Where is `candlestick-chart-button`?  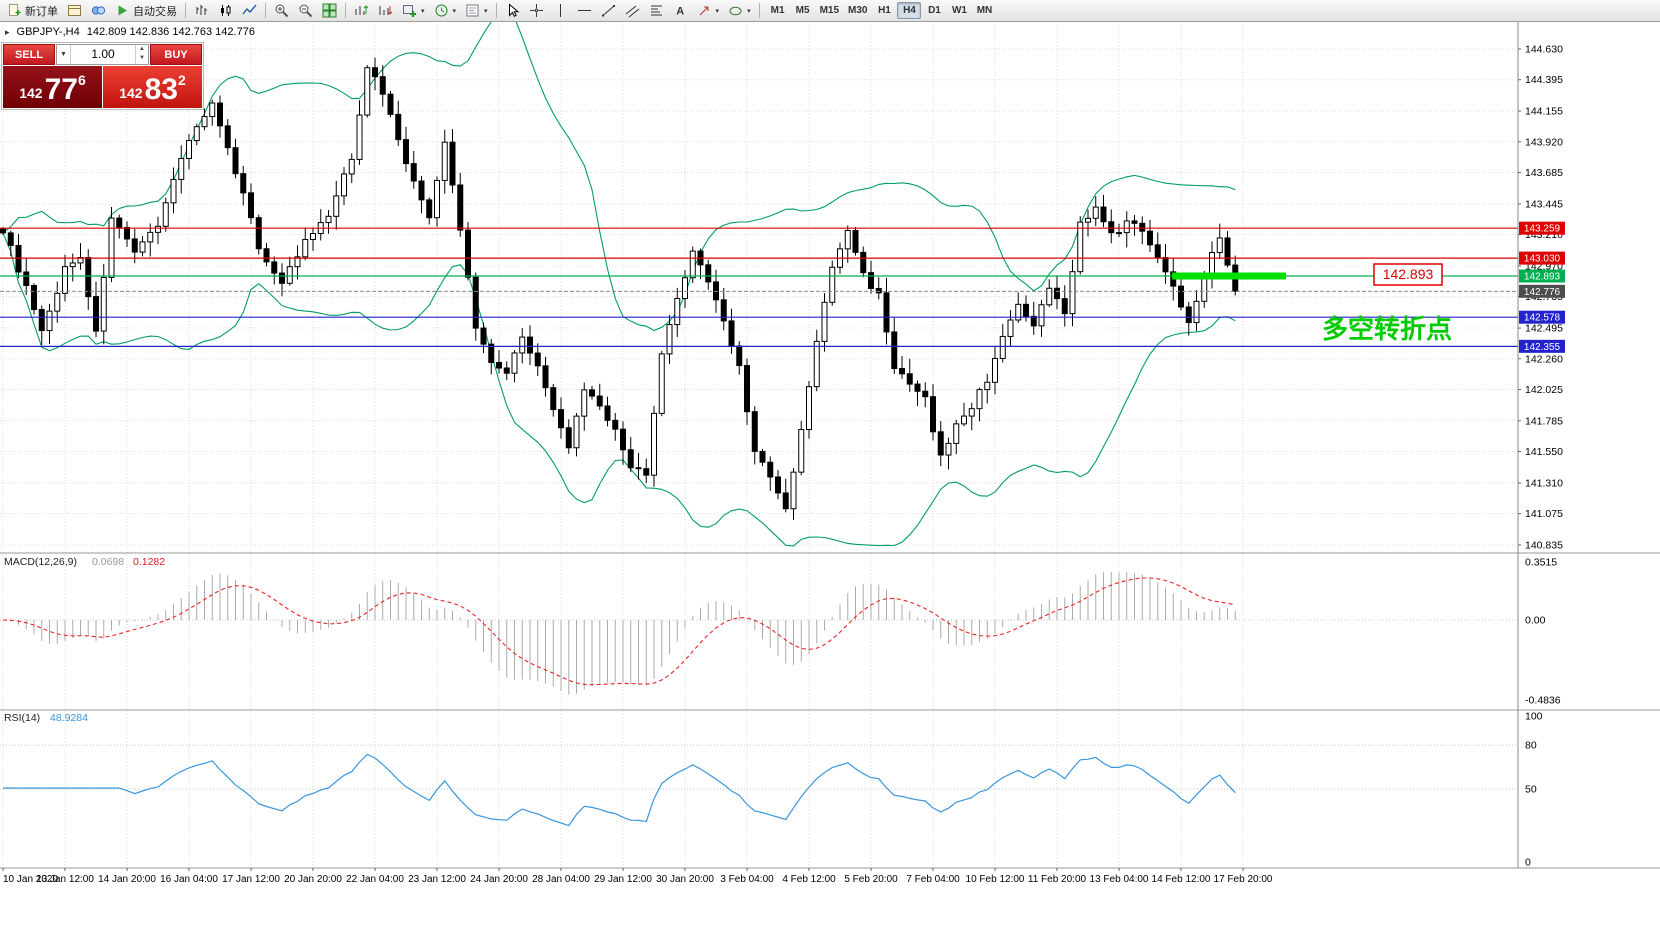
candlestick-chart-button is located at coordinates (225, 10).